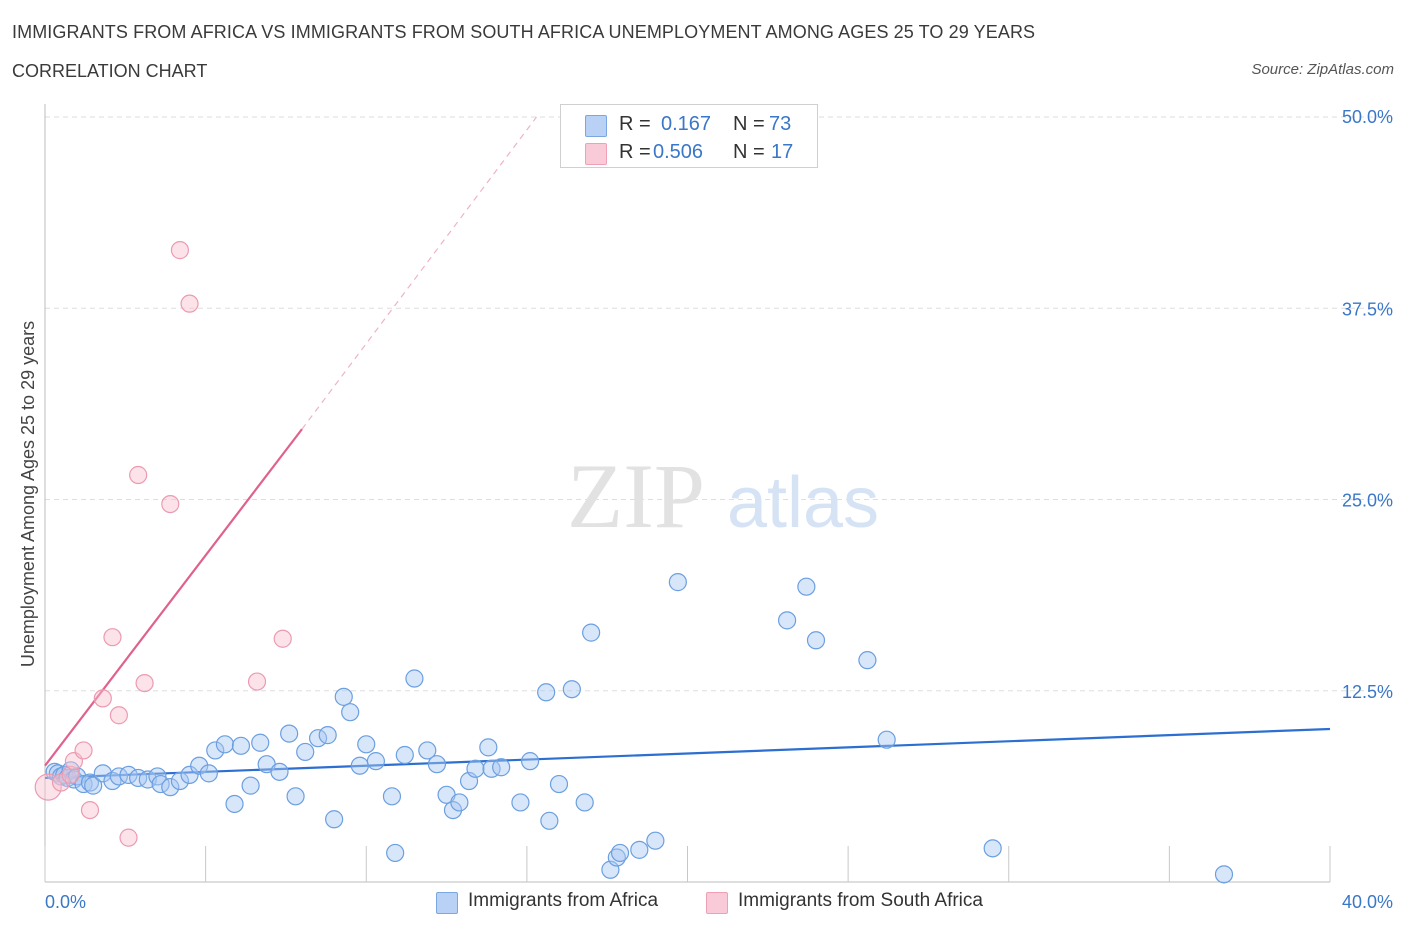  Describe the element at coordinates (563, 900) in the screenshot. I see `bottom-legend-label-africa: Immigrants from Africa` at that location.